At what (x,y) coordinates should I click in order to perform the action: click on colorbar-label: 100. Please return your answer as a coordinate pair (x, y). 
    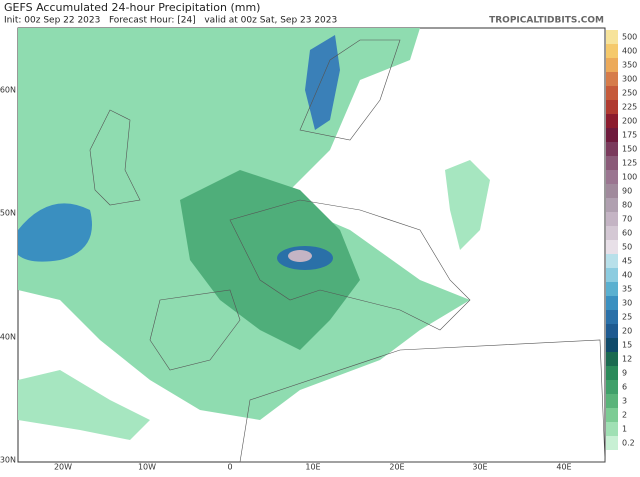
    Looking at the image, I should click on (629, 177).